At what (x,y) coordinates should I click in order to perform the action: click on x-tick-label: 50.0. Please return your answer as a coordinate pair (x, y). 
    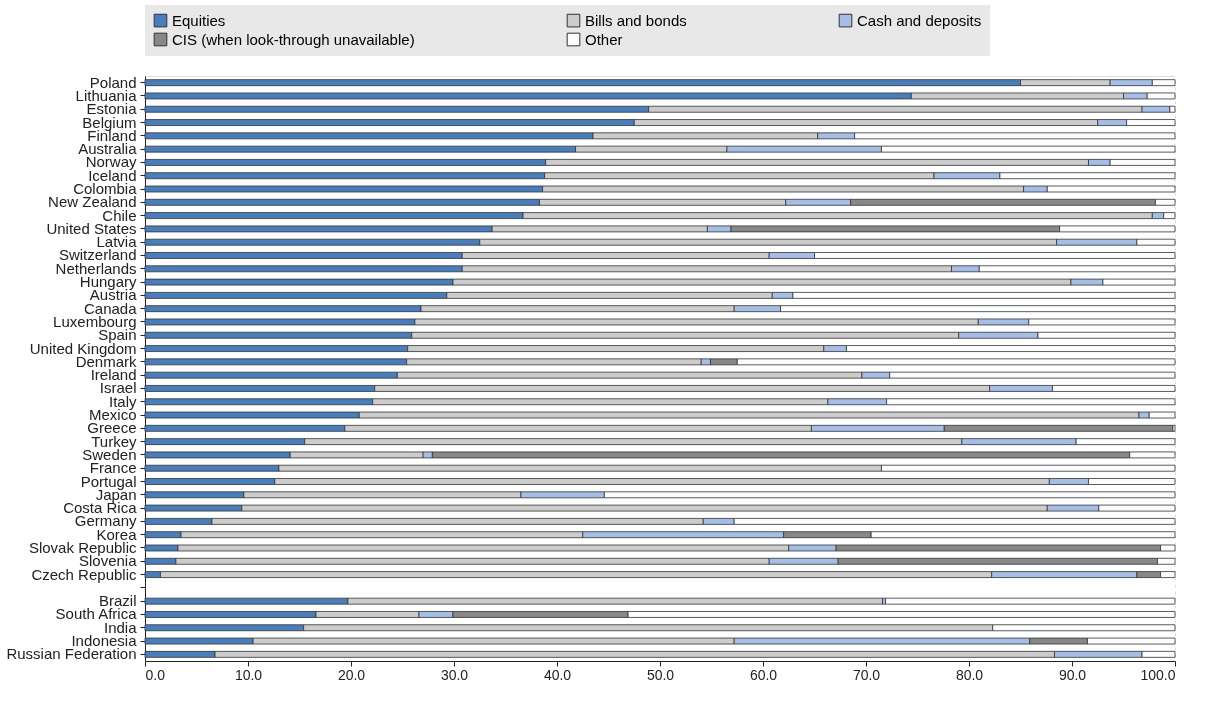
    Looking at the image, I should click on (660, 674).